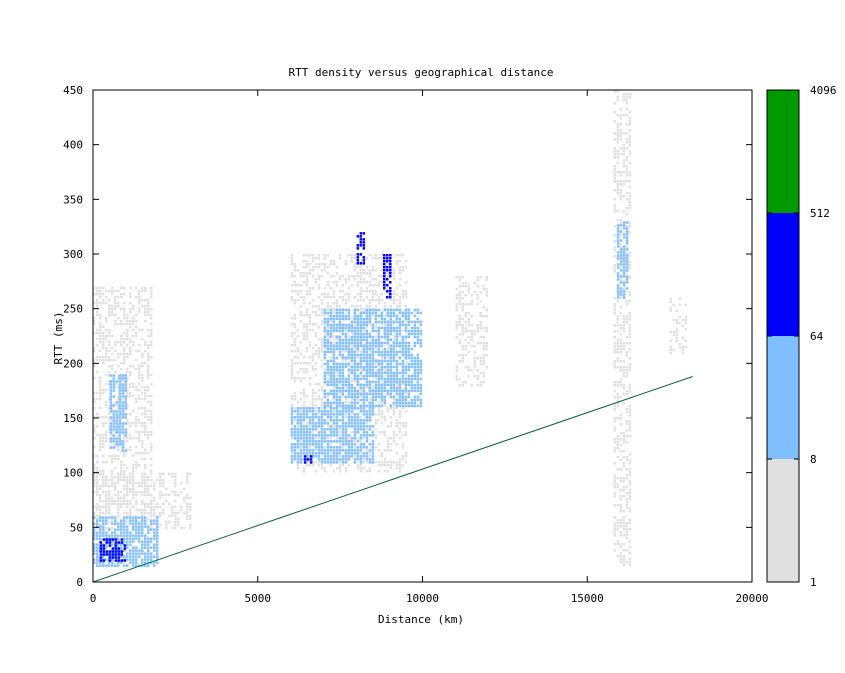 The image size is (845, 673). Describe the element at coordinates (751, 598) in the screenshot. I see `x-tick-label: 20000` at that location.